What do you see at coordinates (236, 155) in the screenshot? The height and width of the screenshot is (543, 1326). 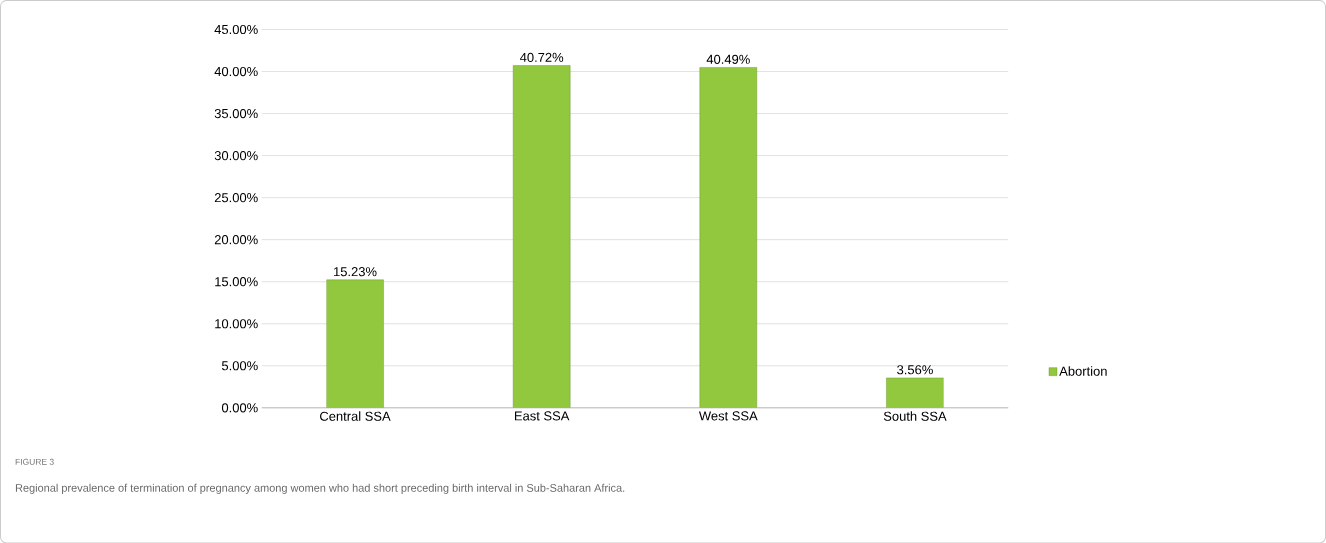 I see `y-tick-label: 30.00%` at bounding box center [236, 155].